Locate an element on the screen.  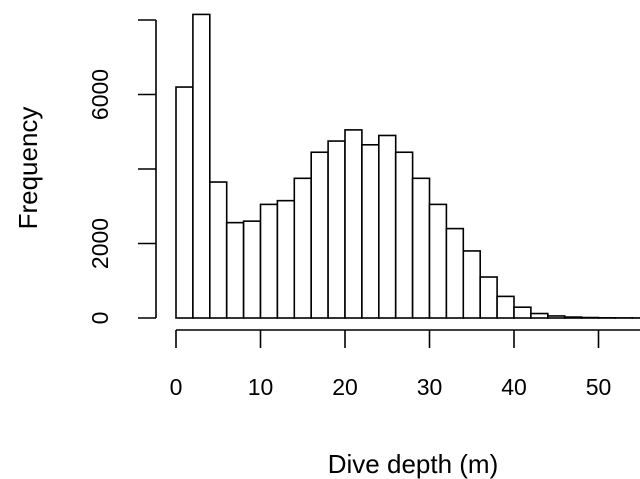
x-tick-label: 50 is located at coordinates (599, 387).